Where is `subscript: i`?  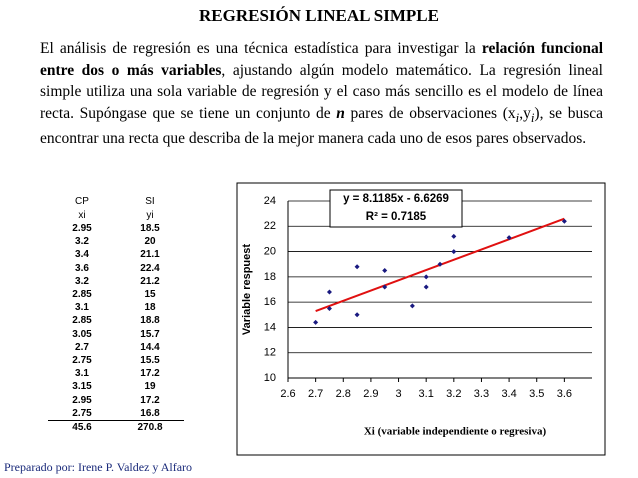
subscript: i is located at coordinates (532, 117).